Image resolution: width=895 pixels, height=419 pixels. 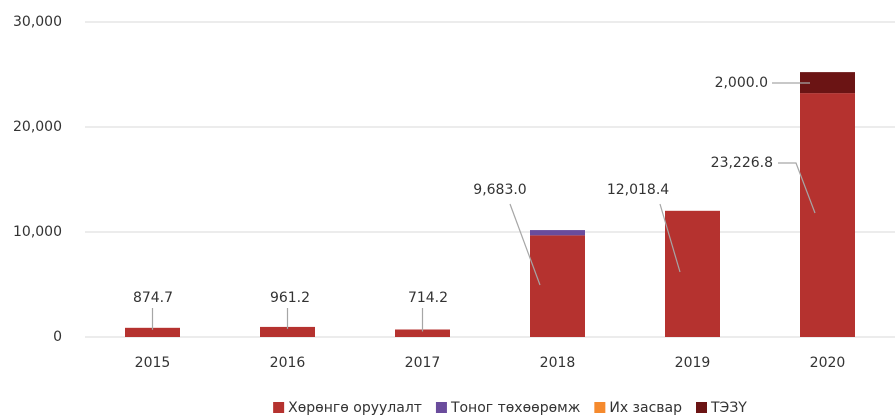 What do you see at coordinates (153, 298) in the screenshot?
I see `value-label: 874.7` at bounding box center [153, 298].